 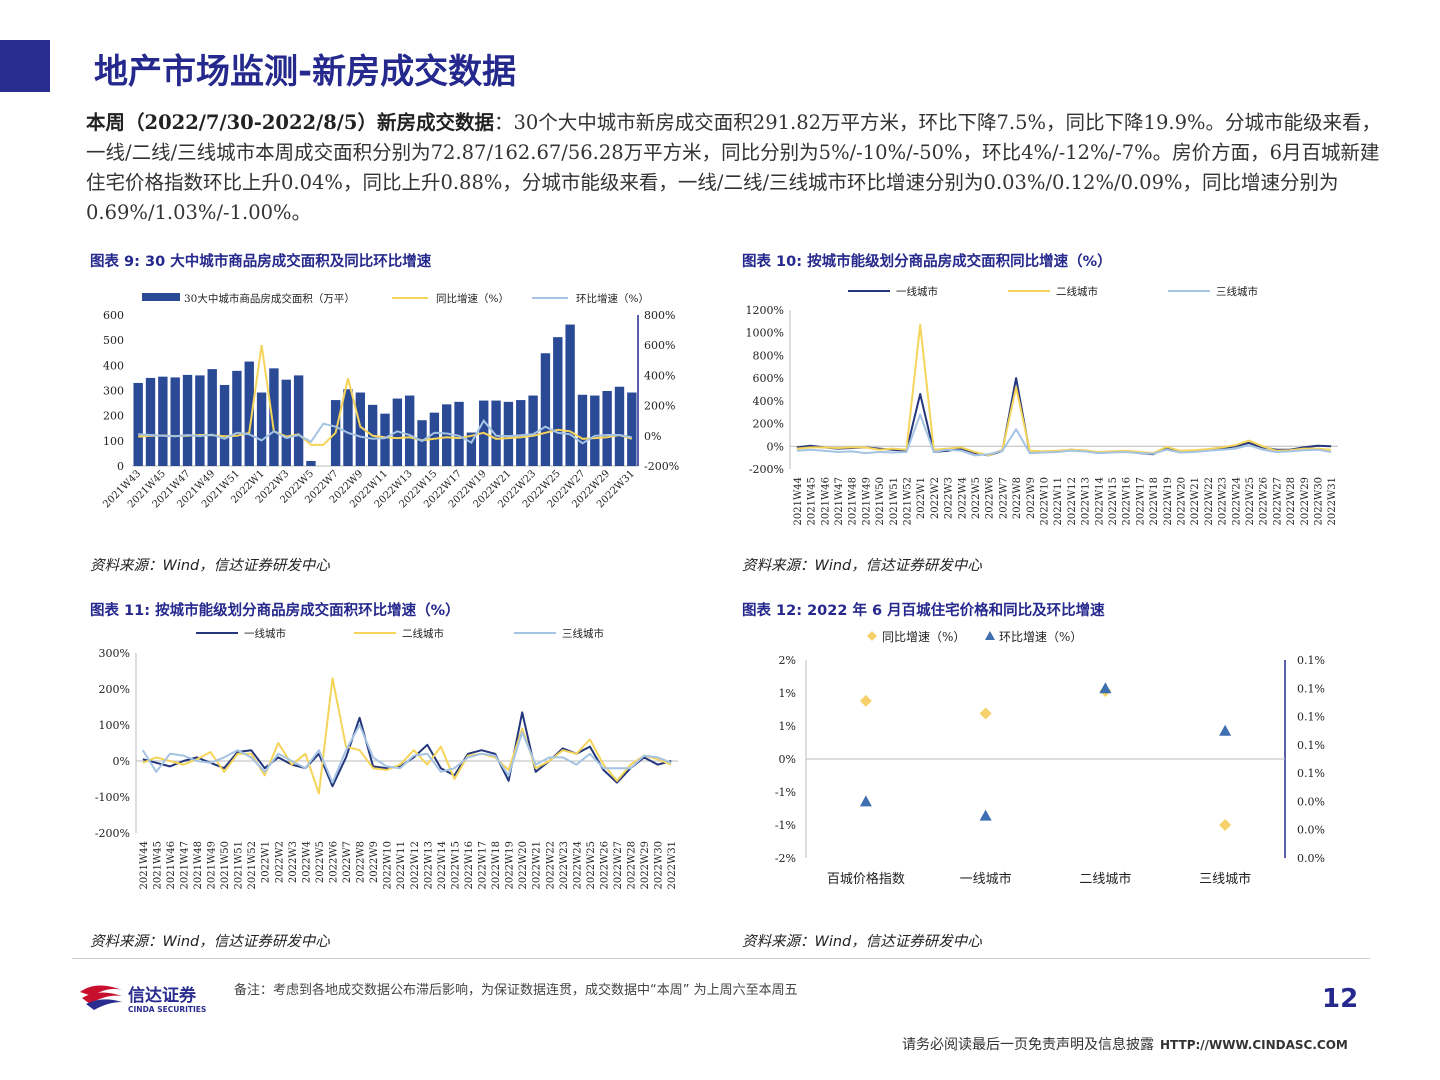 I want to click on logo-cn-text: 信达证券, so click(x=162, y=995).